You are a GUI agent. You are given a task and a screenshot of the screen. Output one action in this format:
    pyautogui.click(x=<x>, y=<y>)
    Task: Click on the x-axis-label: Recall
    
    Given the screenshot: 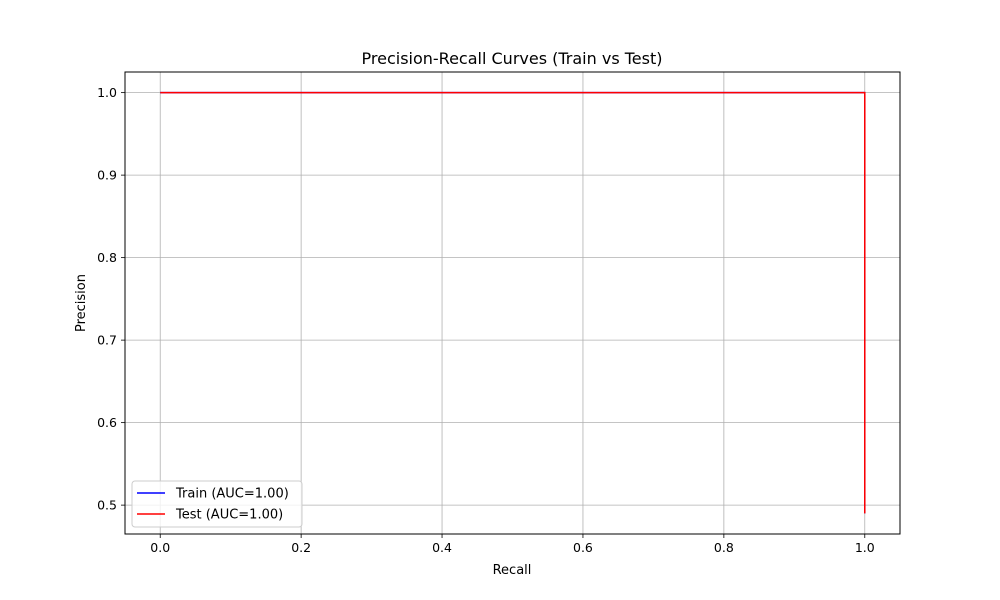 What is the action you would take?
    pyautogui.click(x=512, y=570)
    